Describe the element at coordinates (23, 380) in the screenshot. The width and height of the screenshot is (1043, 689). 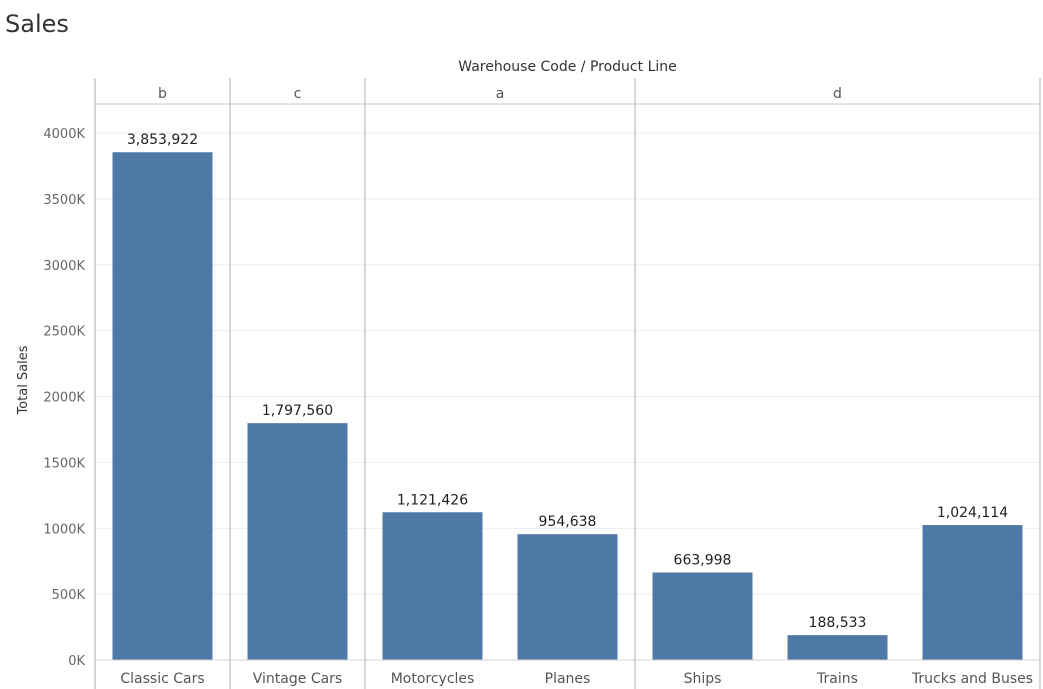
I see `y-axis-title: Total Sales` at that location.